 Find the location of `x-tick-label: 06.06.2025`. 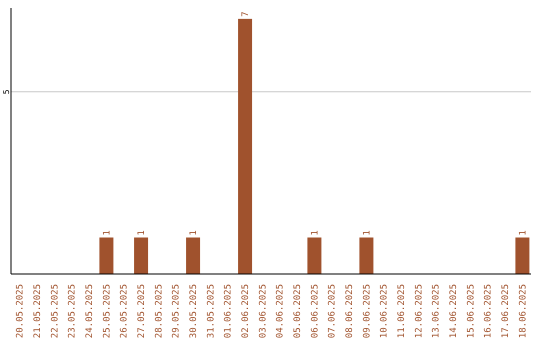

x-tick-label: 06.06.2025 is located at coordinates (315, 311).